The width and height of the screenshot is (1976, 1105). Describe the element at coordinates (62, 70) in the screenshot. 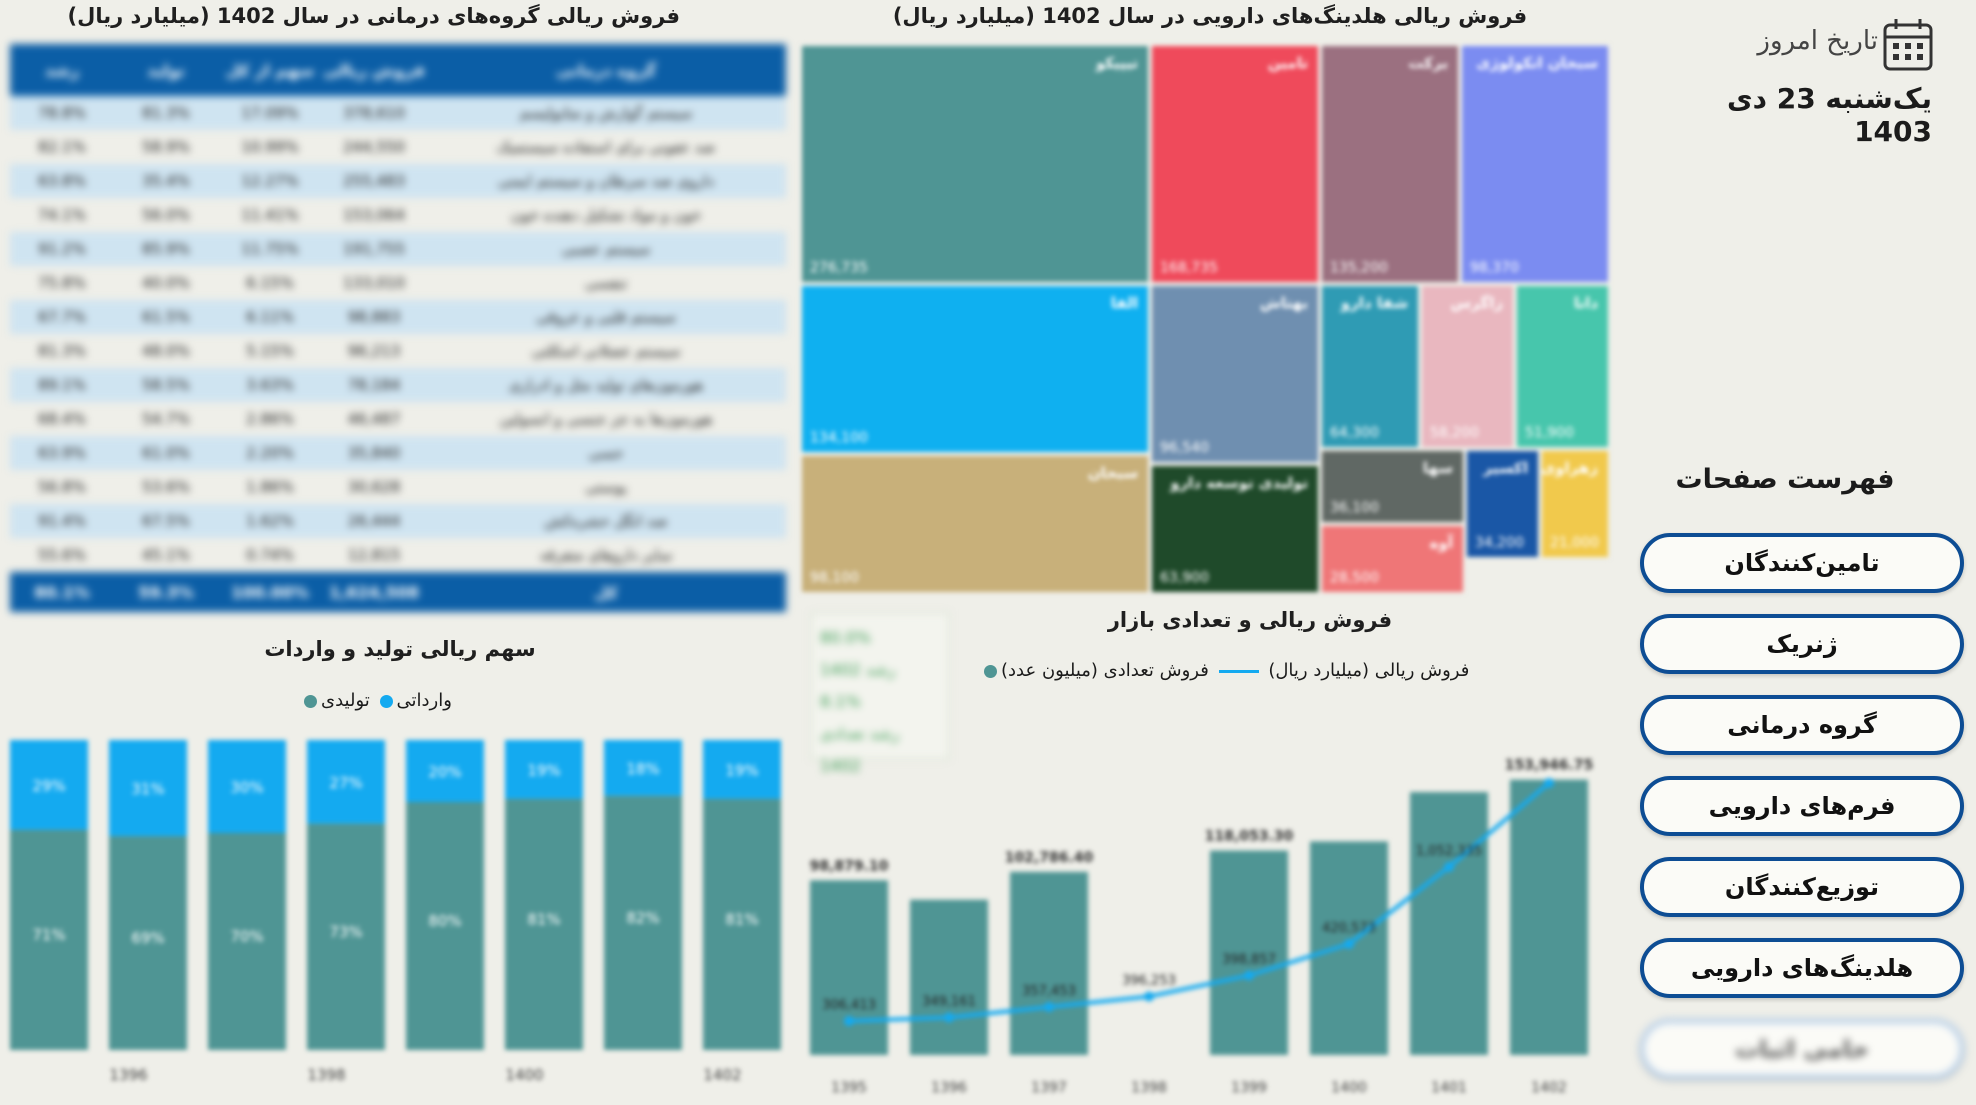

I see `table-header-cell: رشد` at that location.